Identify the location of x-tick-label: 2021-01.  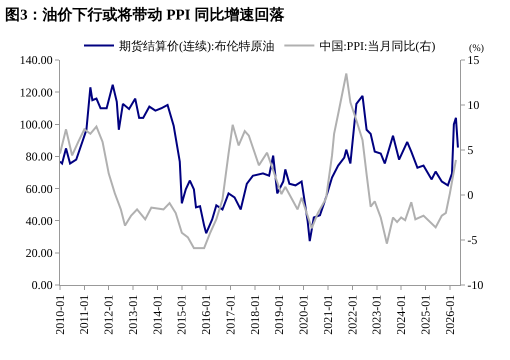
(327, 314).